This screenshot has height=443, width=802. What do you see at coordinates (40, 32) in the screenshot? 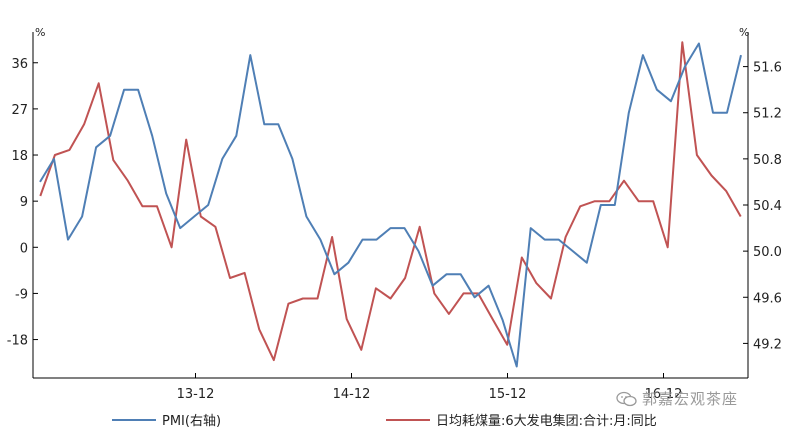
I see `left-axis-unit: %` at bounding box center [40, 32].